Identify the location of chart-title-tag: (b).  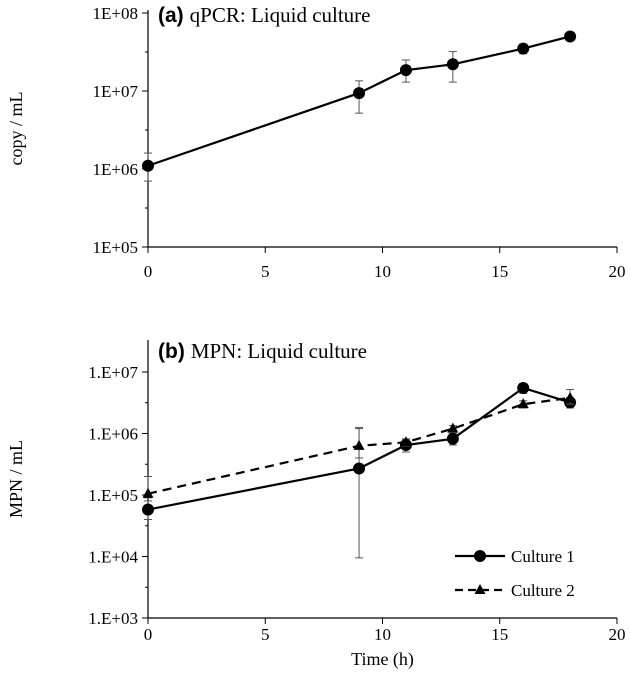
(171, 351).